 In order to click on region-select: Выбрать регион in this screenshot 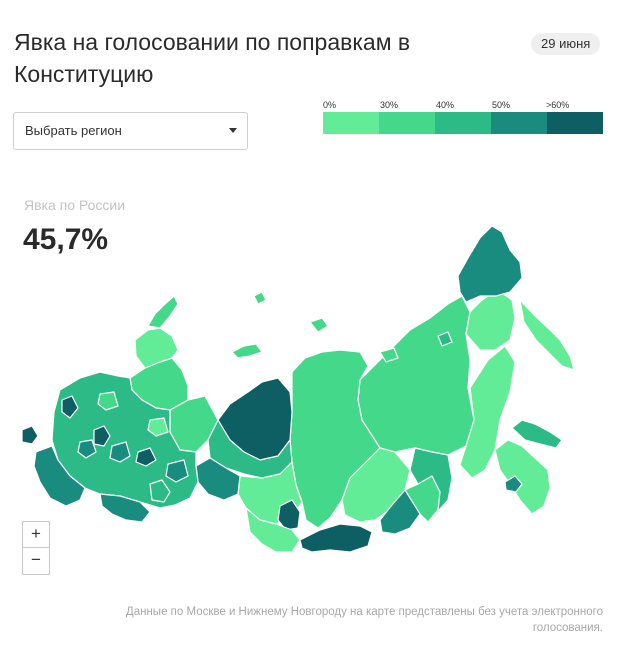, I will do `click(130, 131)`.